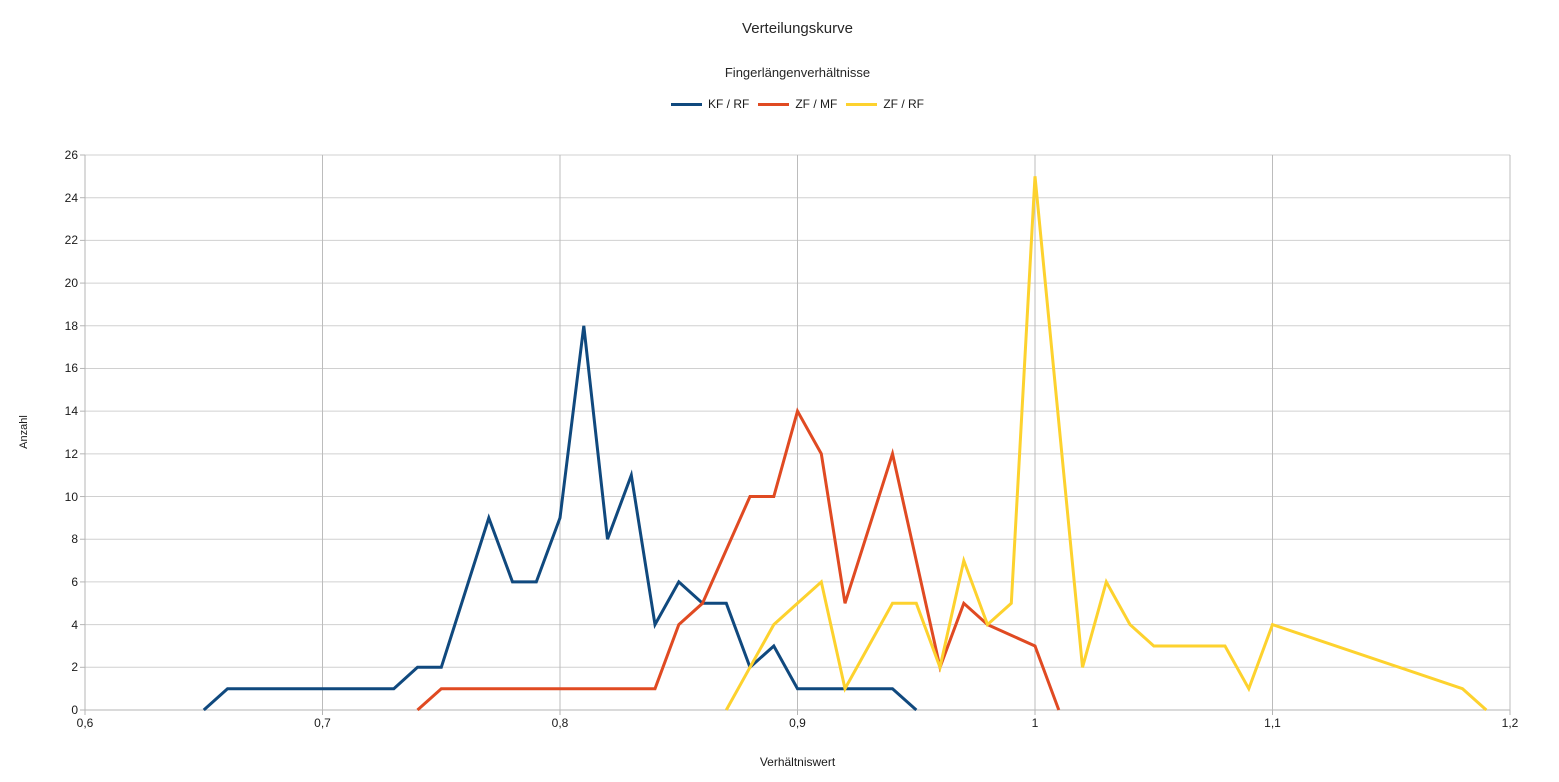 This screenshot has width=1559, height=782. Describe the element at coordinates (1035, 723) in the screenshot. I see `x-tick-label: 1` at that location.